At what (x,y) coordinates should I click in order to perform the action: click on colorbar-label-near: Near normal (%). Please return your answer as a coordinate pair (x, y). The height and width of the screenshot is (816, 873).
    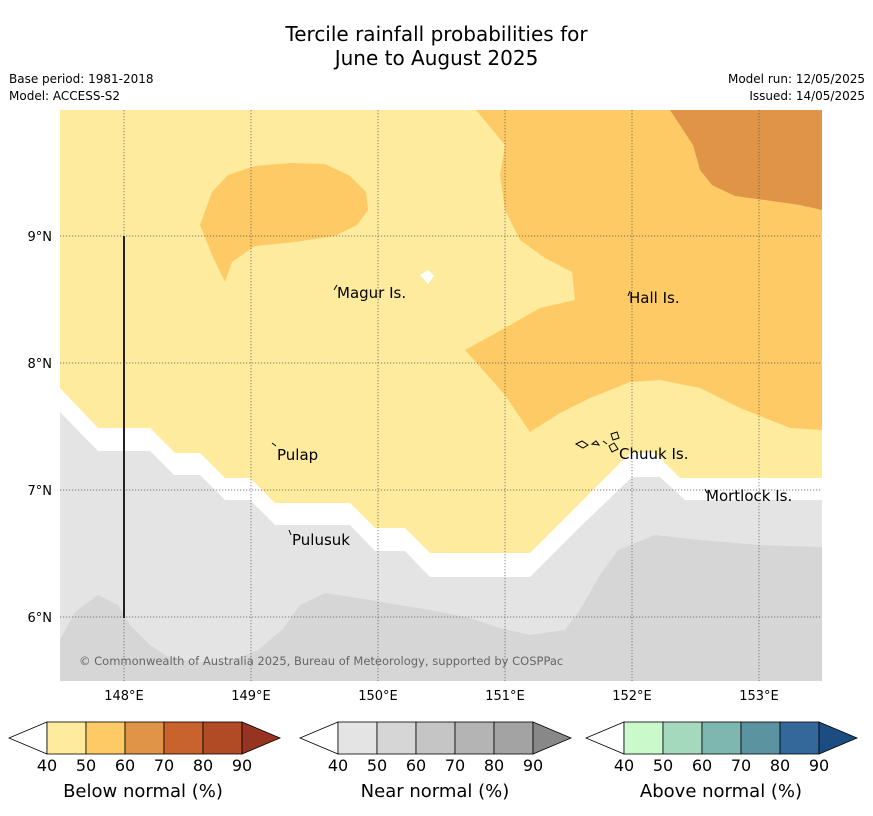
    Looking at the image, I should click on (435, 791).